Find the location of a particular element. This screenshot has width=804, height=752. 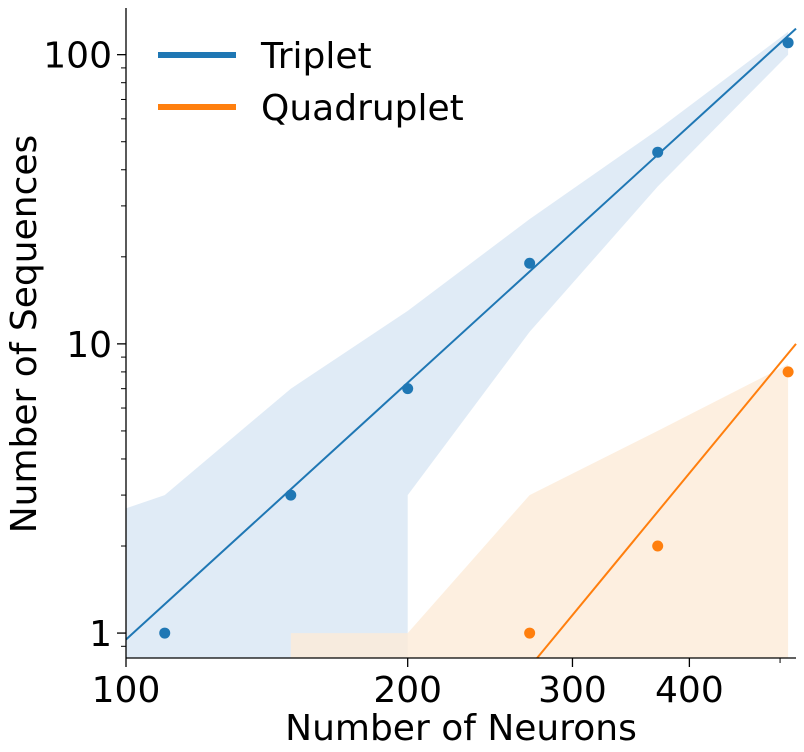

y-axis-label: Number of Sequences is located at coordinates (24, 334).